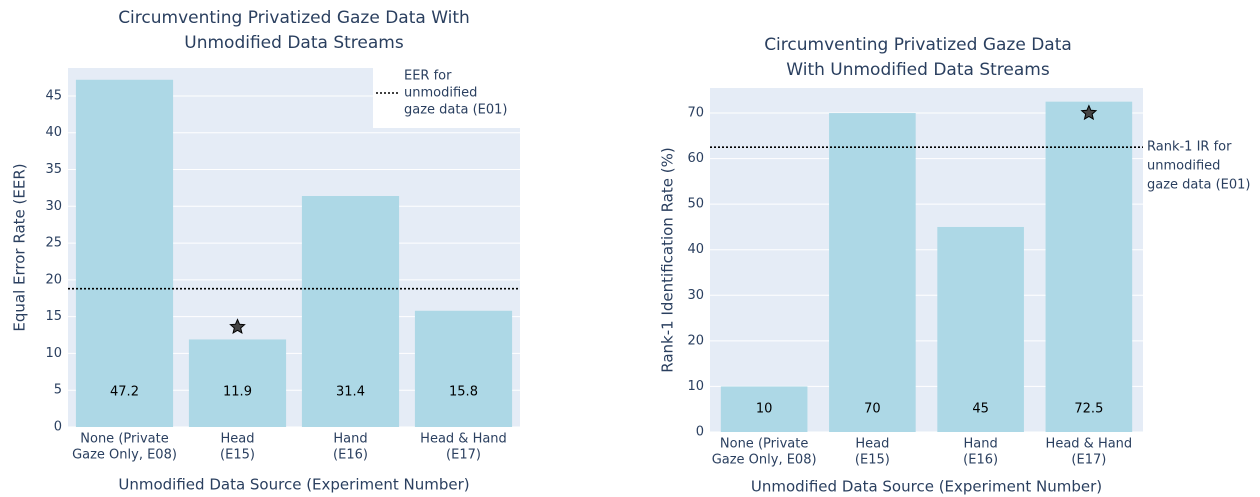  I want to click on legend-box, so click(446, 98).